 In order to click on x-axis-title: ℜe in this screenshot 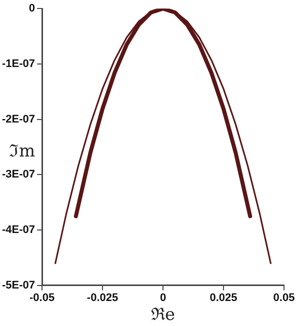, I will do `click(163, 315)`.